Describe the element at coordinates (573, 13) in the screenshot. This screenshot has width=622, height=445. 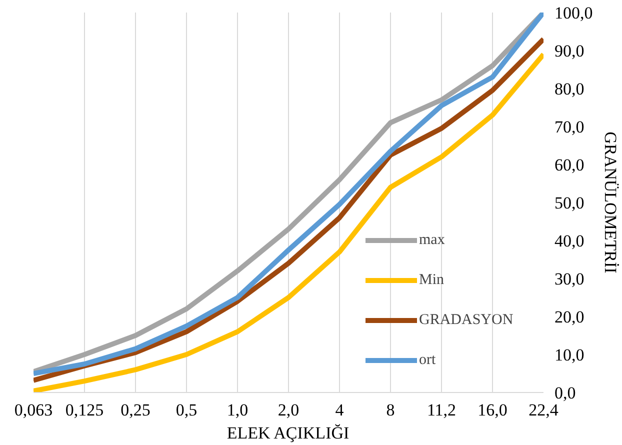
I see `y-tick-label: 100,0` at that location.